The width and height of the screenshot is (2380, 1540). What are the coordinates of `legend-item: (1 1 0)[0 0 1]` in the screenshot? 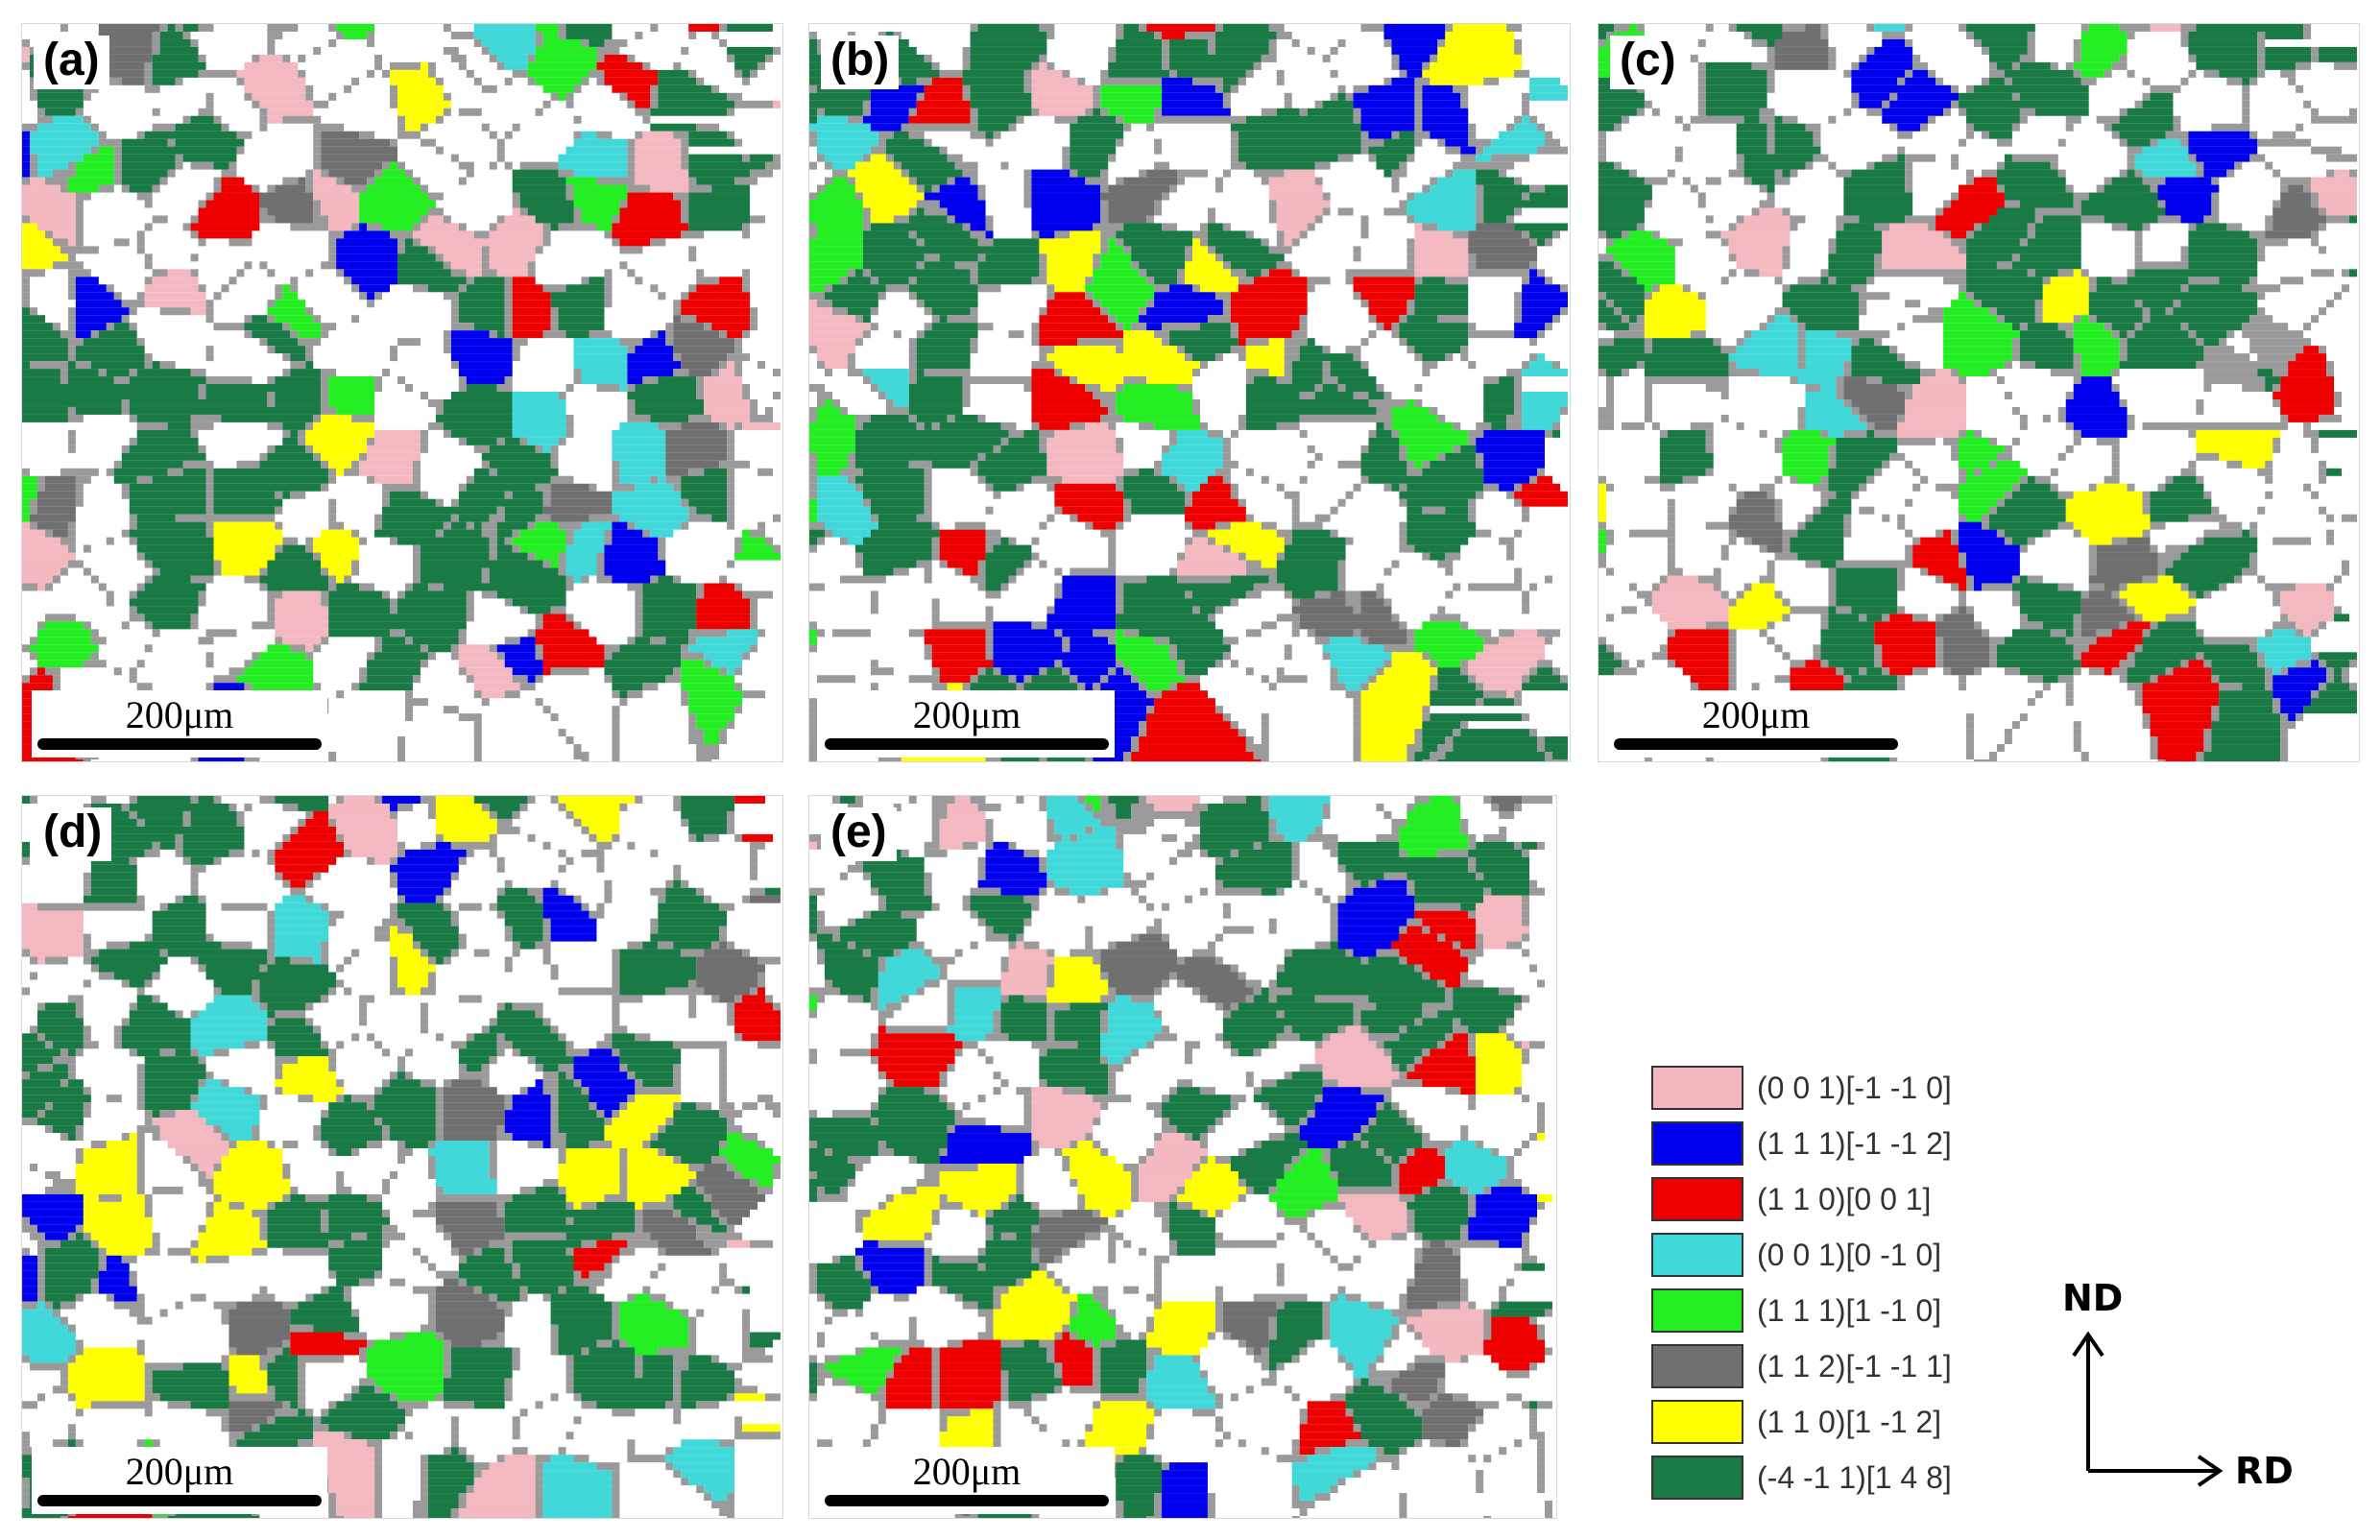 It's located at (1802, 1199).